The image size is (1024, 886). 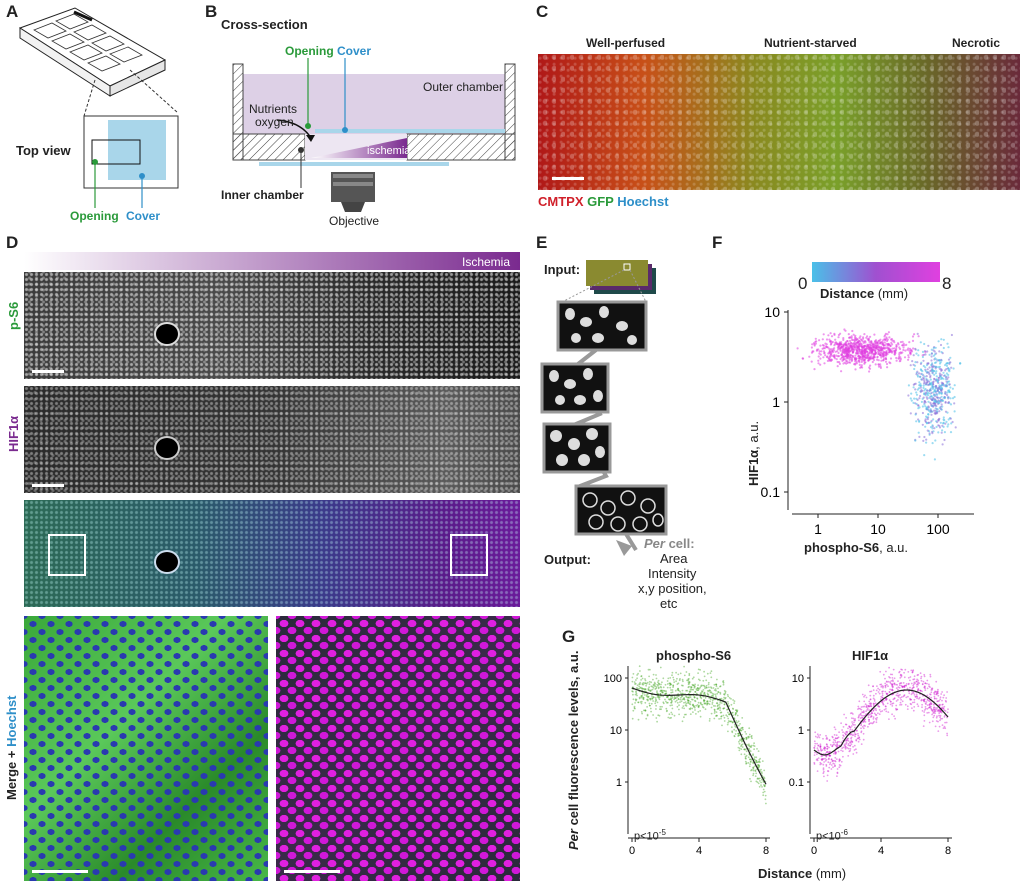 I want to click on xtick-f: 1, so click(x=818, y=529).